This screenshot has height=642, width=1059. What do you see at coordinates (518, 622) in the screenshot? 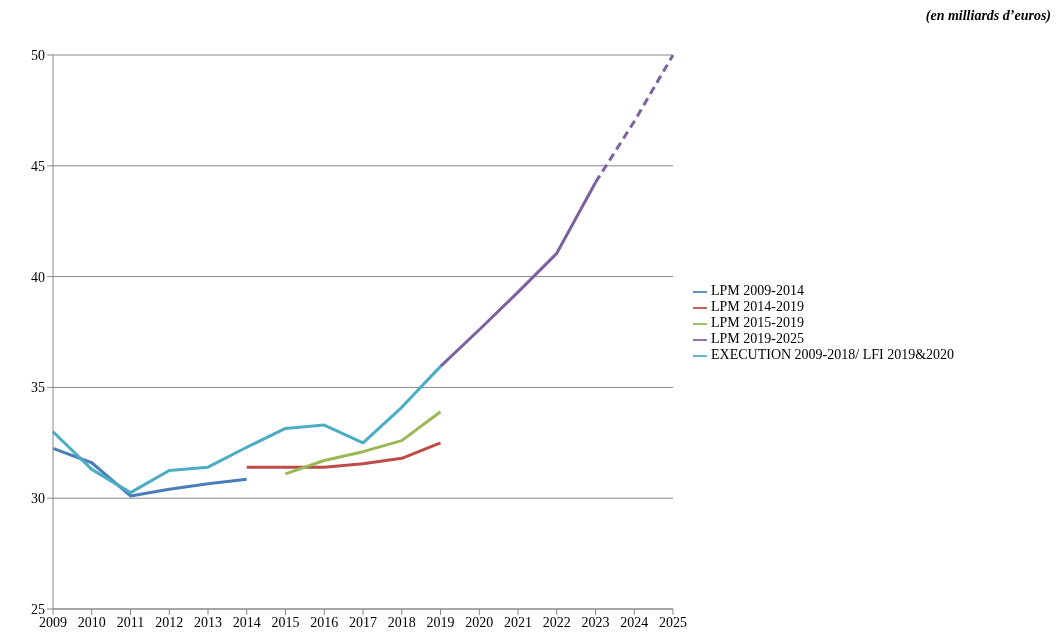
I see `x-tick-label: 2021` at bounding box center [518, 622].